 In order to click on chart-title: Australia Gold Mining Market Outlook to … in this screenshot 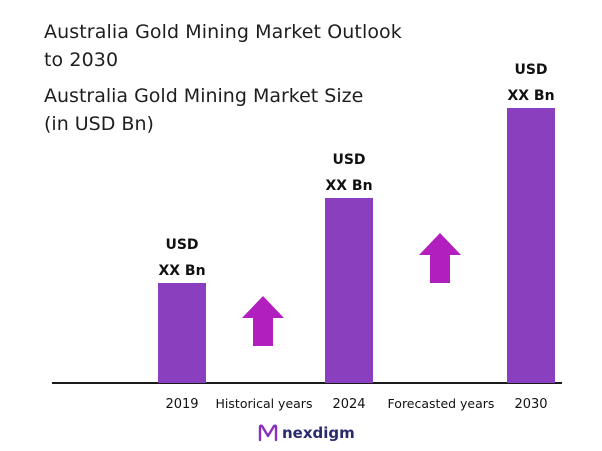, I will do `click(223, 46)`.